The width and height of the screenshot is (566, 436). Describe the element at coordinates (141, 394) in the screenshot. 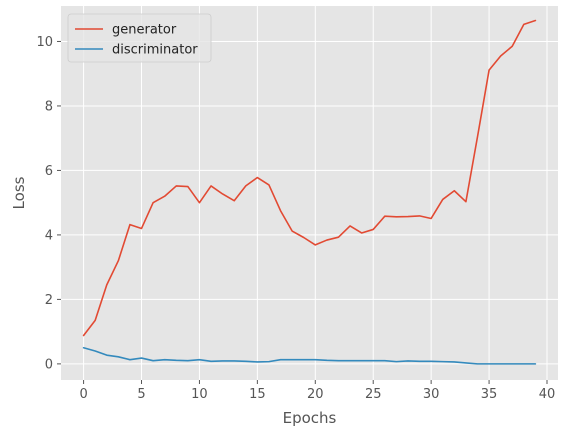

I see `x-tick-label-5: 5` at that location.